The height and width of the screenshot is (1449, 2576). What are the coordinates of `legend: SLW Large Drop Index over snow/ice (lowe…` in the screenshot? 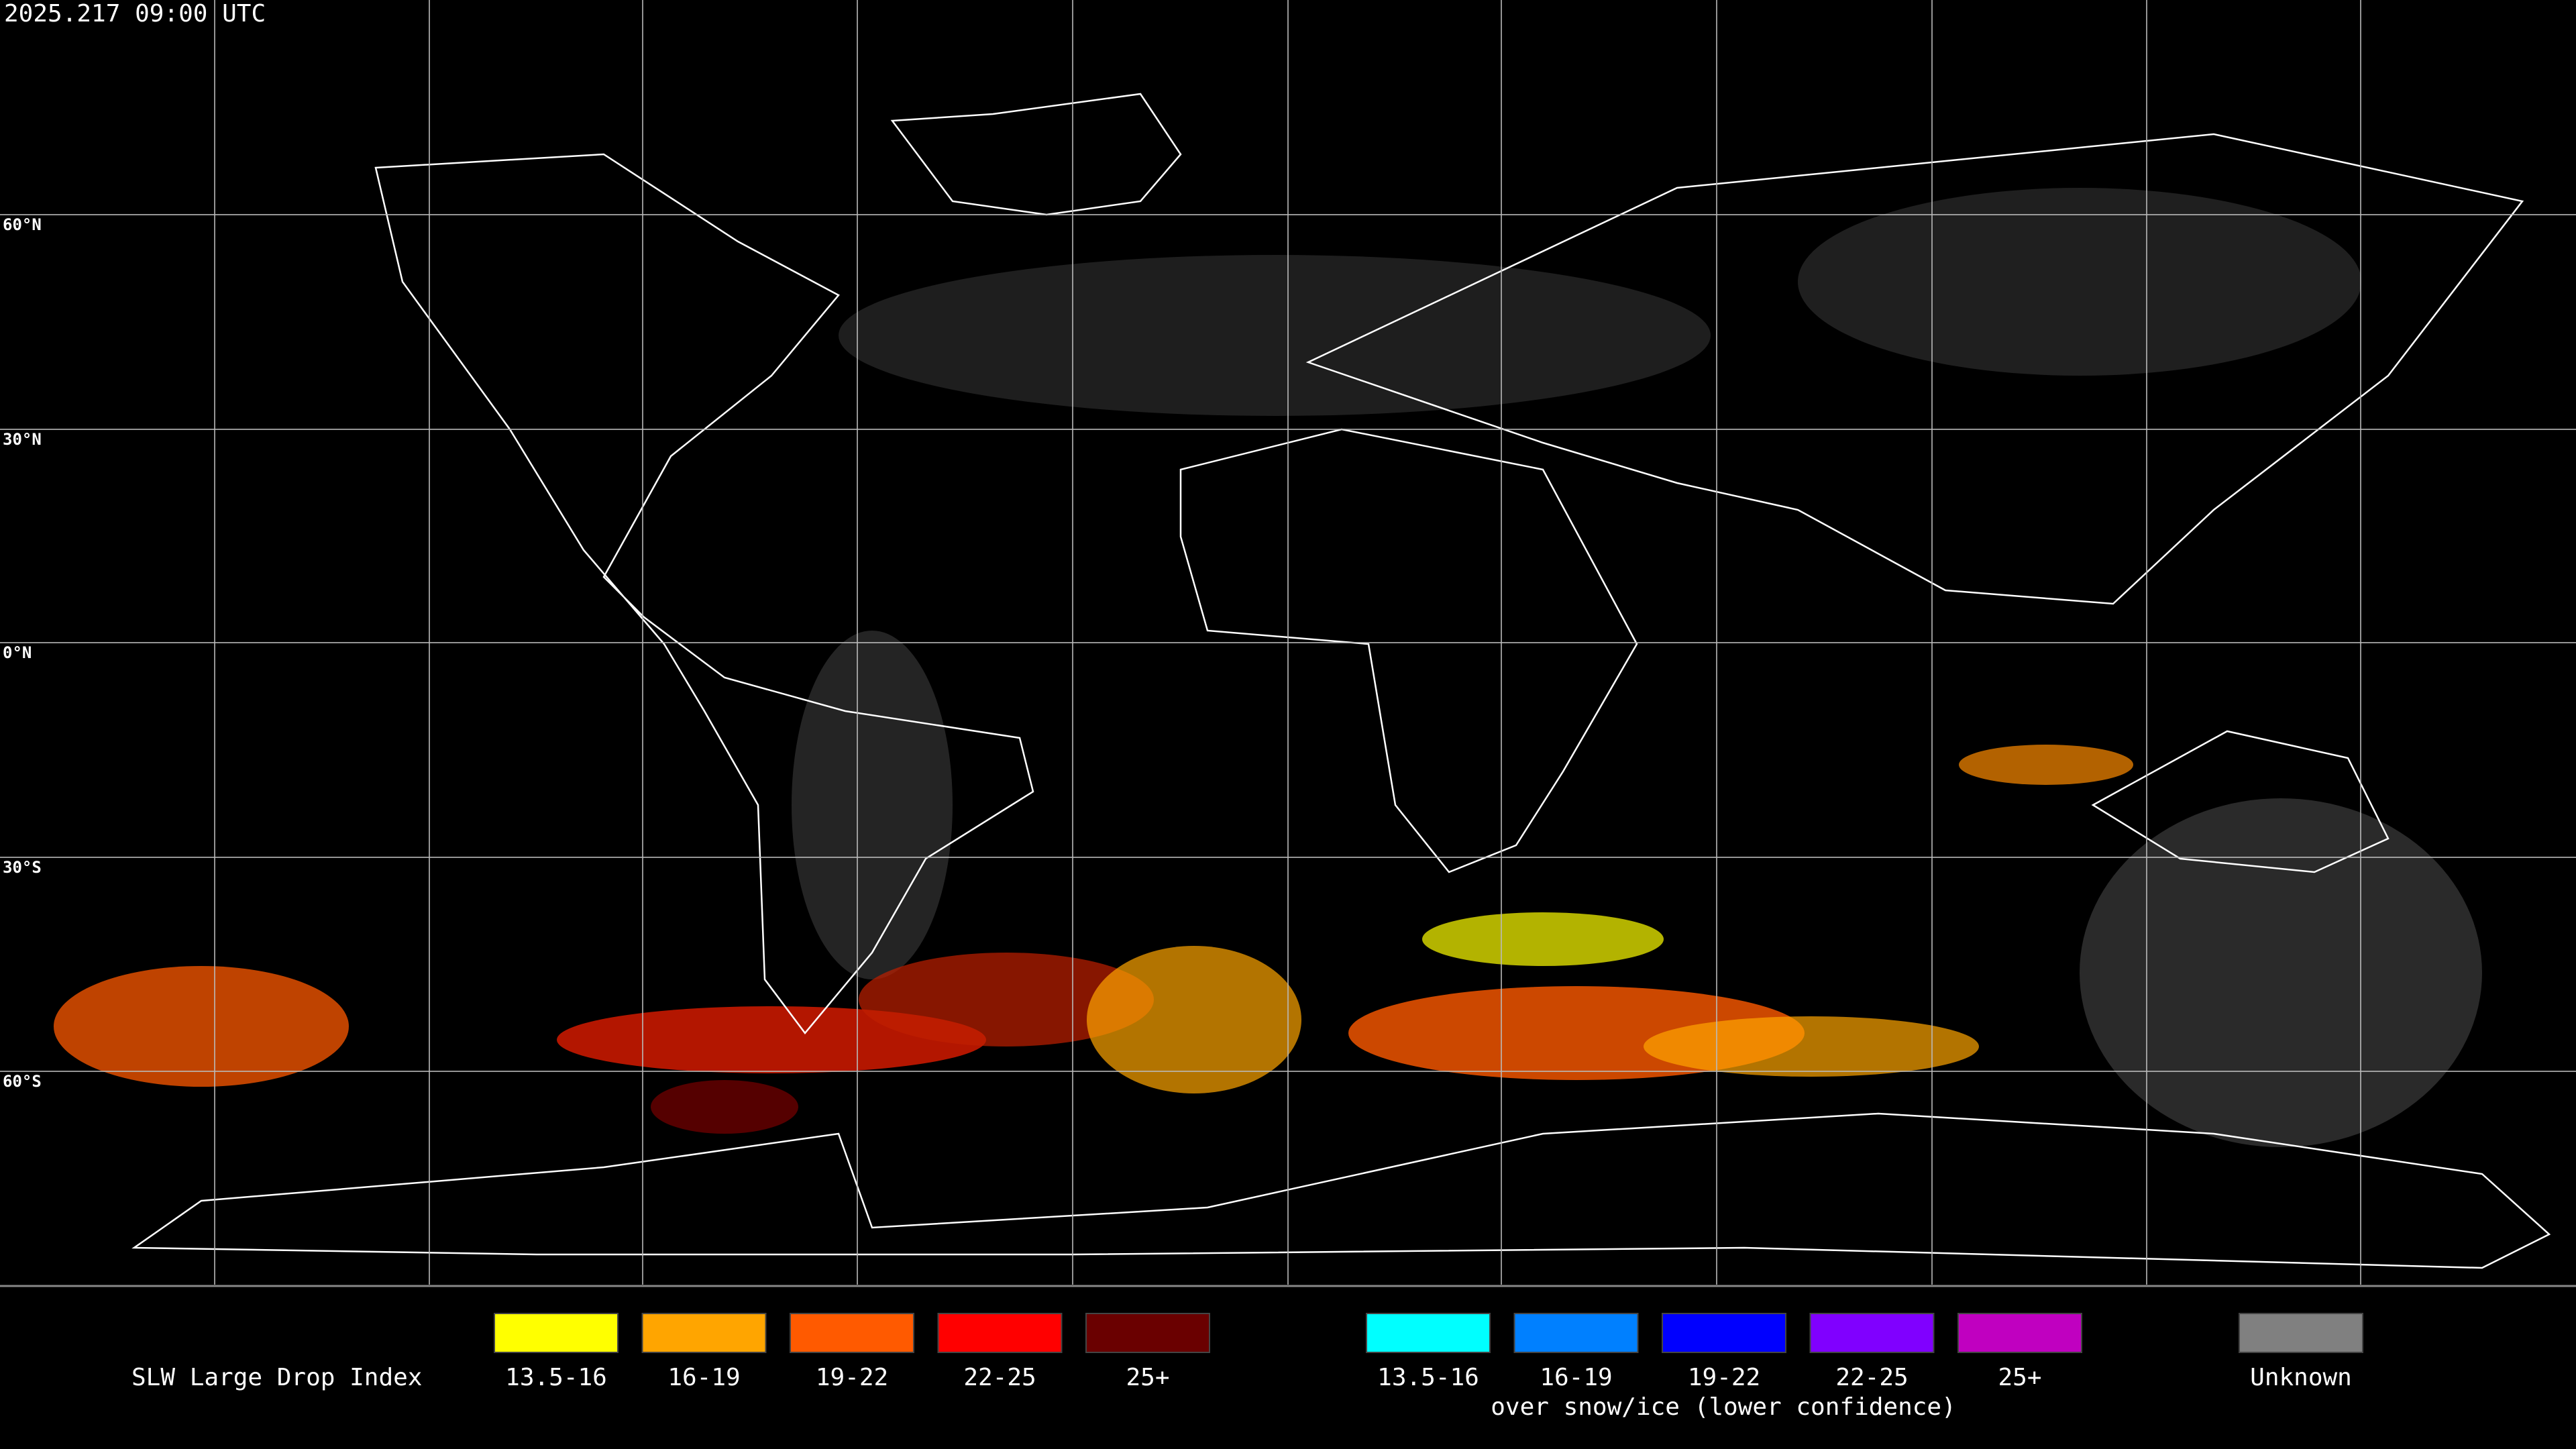 It's located at (1247, 1367).